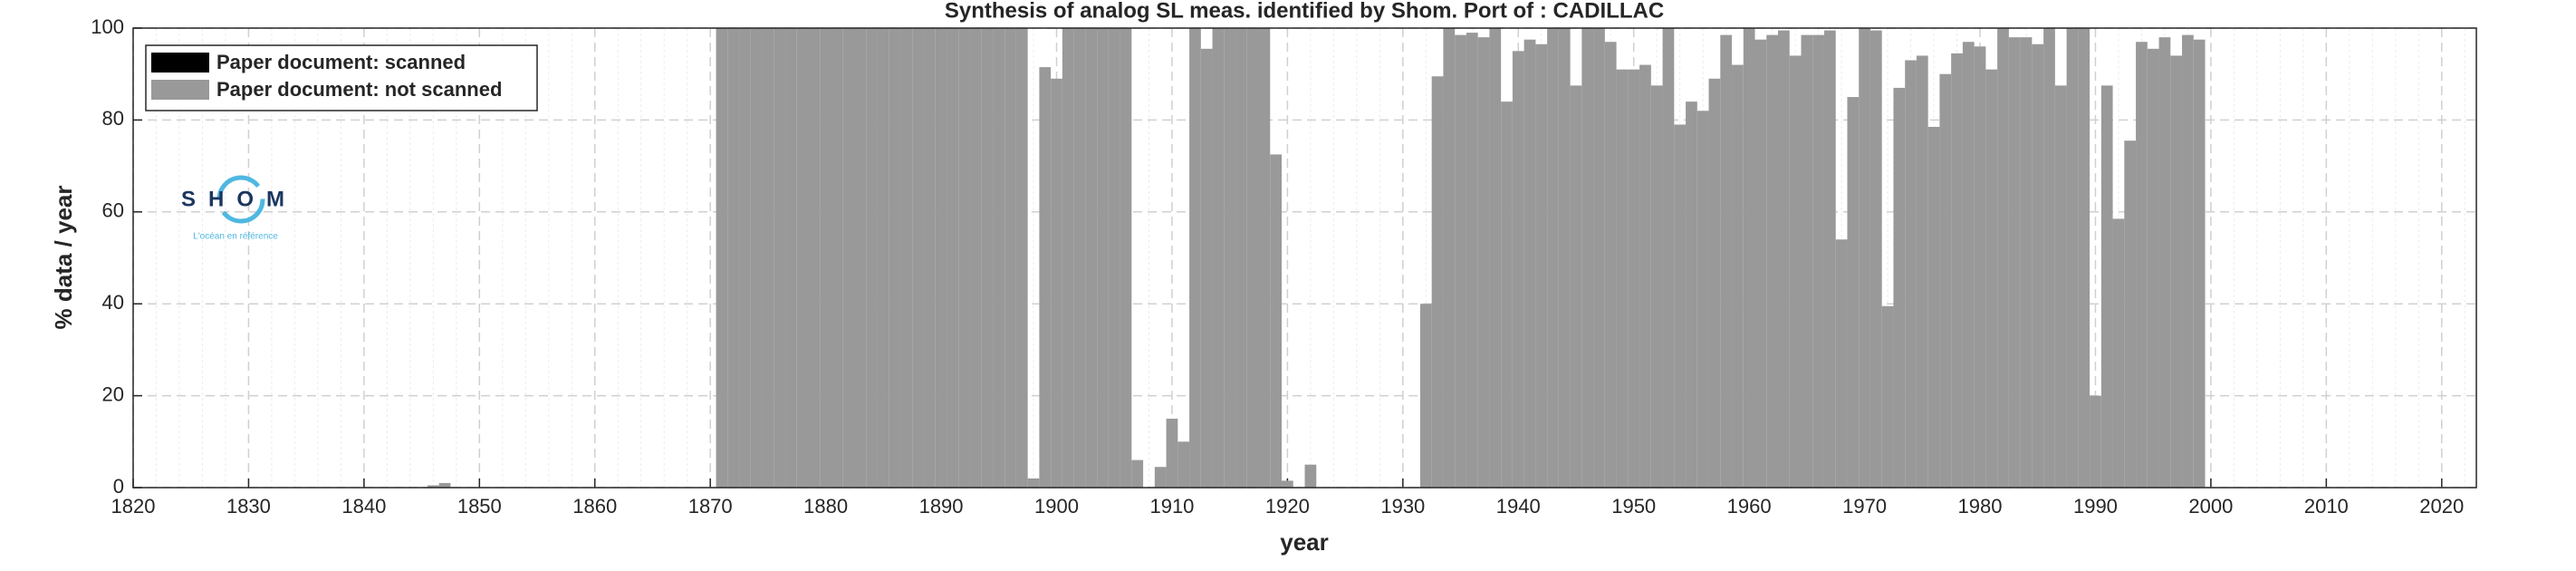 Image resolution: width=2576 pixels, height=571 pixels. I want to click on legend-label: Paper document: scanned, so click(341, 62).